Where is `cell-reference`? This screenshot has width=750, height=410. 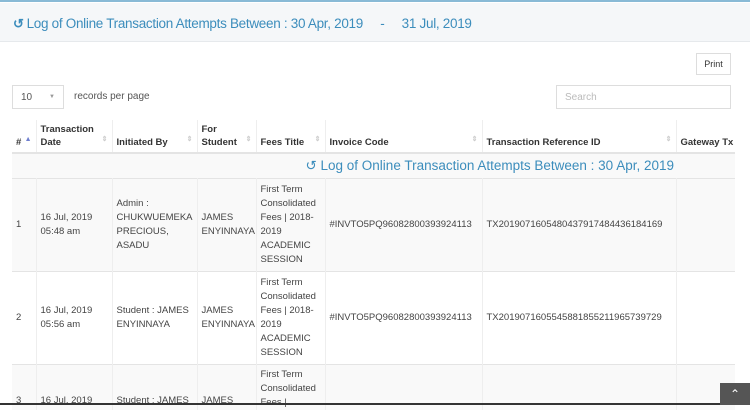
cell-reference is located at coordinates (579, 386).